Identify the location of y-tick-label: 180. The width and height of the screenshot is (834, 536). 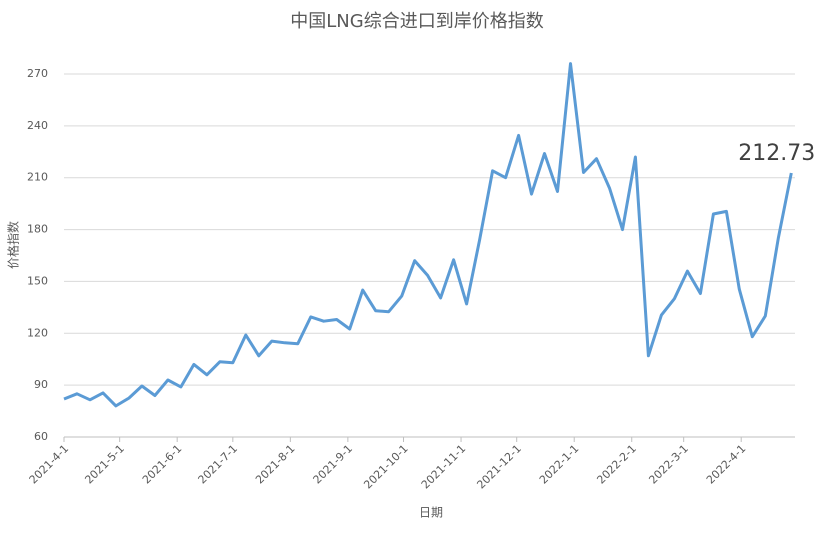
(37, 229).